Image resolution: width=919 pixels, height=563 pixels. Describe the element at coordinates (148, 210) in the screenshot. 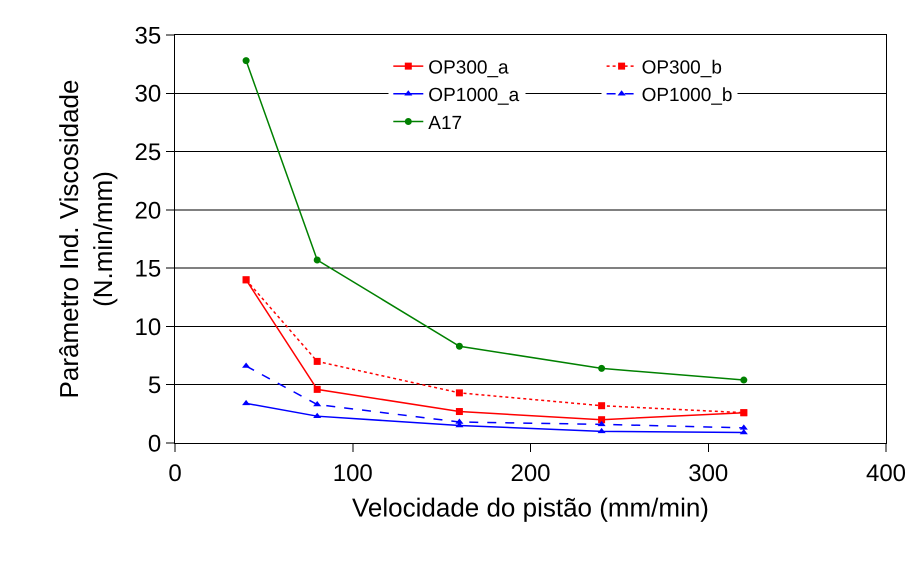

I see `y-tick-label: 20` at that location.